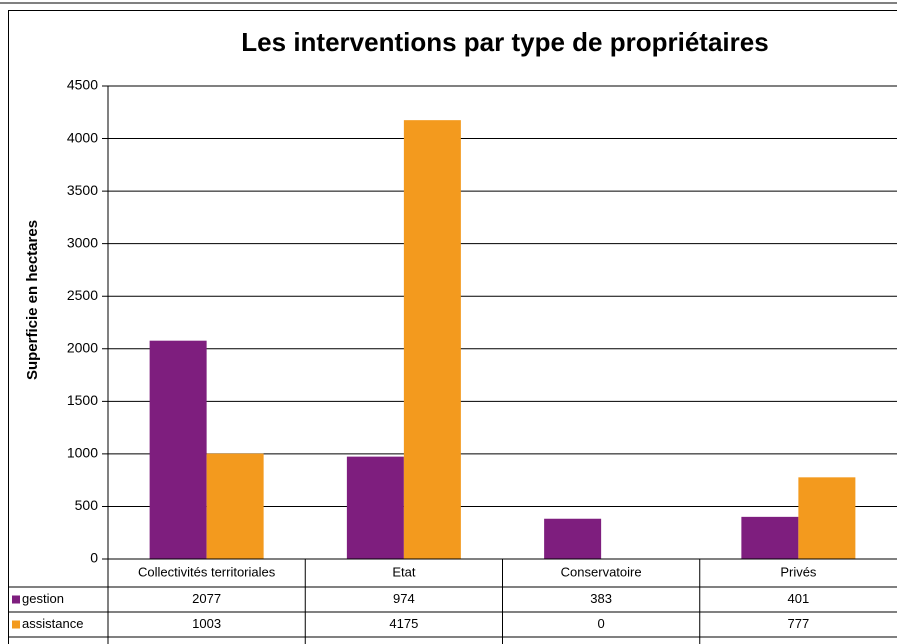 The height and width of the screenshot is (644, 897). Describe the element at coordinates (601, 623) in the screenshot. I see `table-value: 0` at that location.